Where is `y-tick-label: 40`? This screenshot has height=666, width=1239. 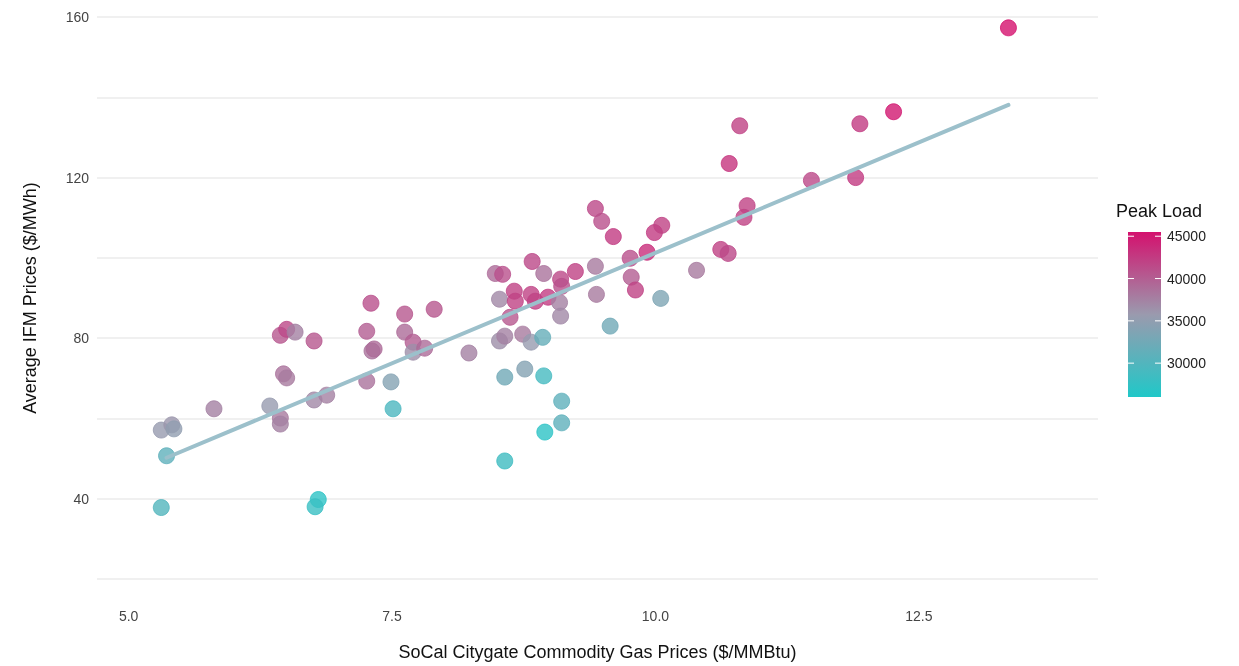
y-tick-label: 40 is located at coordinates (81, 498).